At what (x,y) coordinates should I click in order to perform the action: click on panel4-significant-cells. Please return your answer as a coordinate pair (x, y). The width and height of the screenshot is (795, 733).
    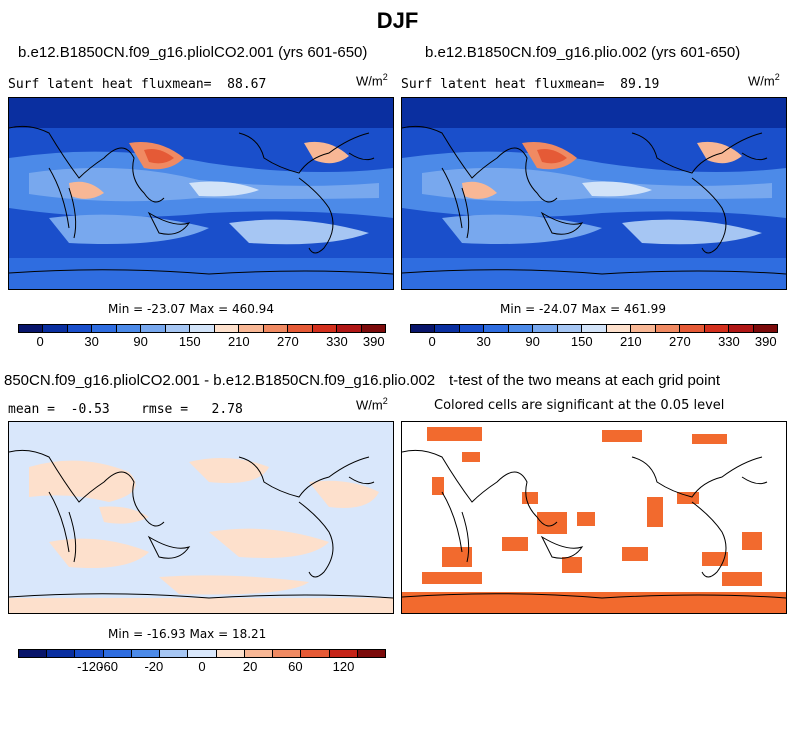
    Looking at the image, I should click on (594, 520).